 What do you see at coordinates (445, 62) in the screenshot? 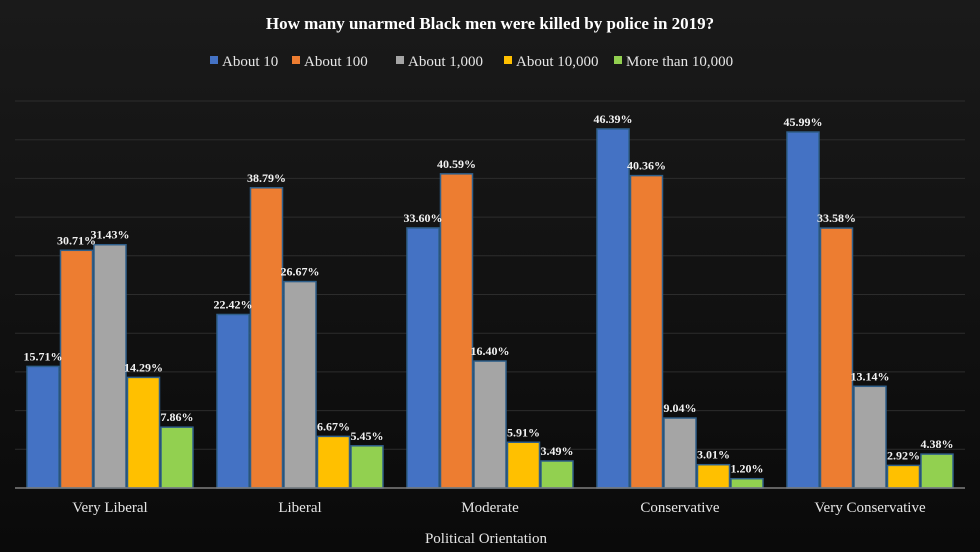
I see `legend-label: About 1,000` at bounding box center [445, 62].